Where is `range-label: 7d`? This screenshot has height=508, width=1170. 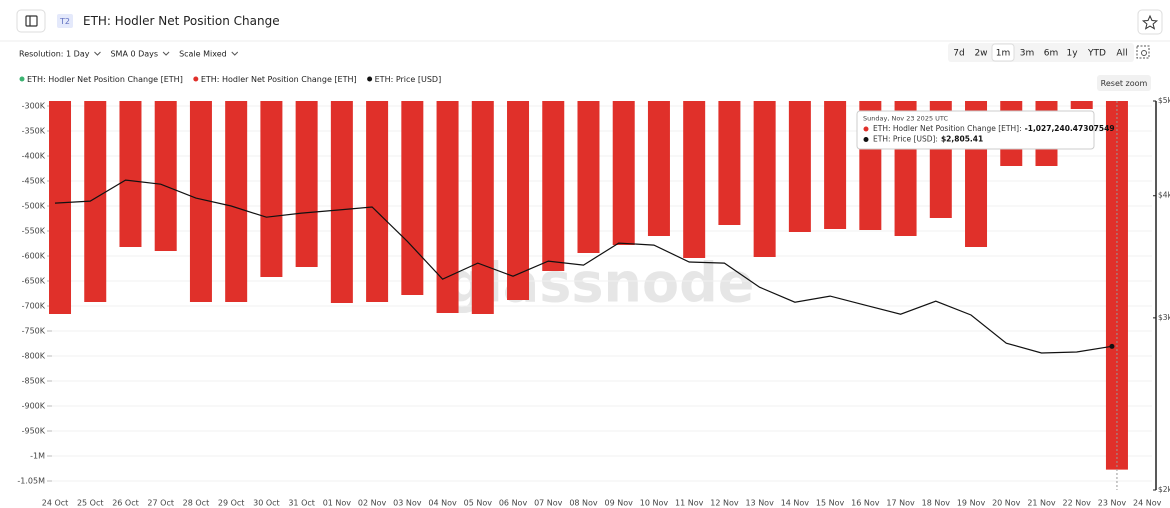
range-label: 7d is located at coordinates (958, 54).